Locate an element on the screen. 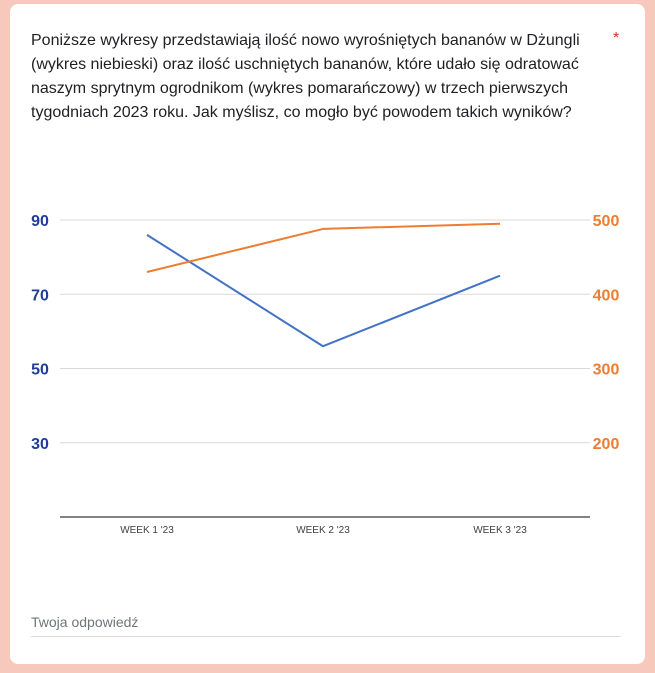 This screenshot has height=673, width=655. left-axis-labels: 90 70 50 30 is located at coordinates (40, 333).